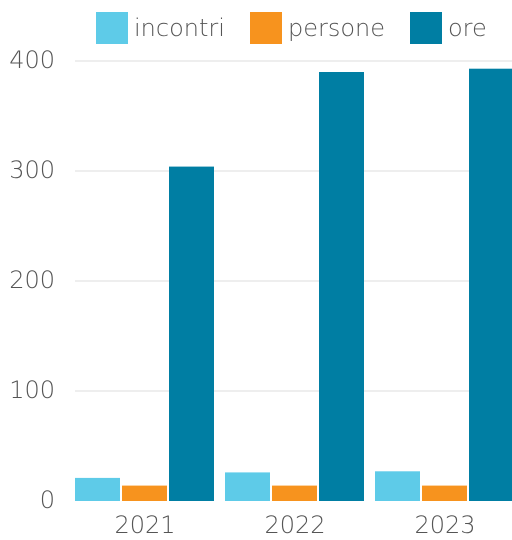  Describe the element at coordinates (294, 525) in the screenshot. I see `x-tick-label: 2022` at that location.